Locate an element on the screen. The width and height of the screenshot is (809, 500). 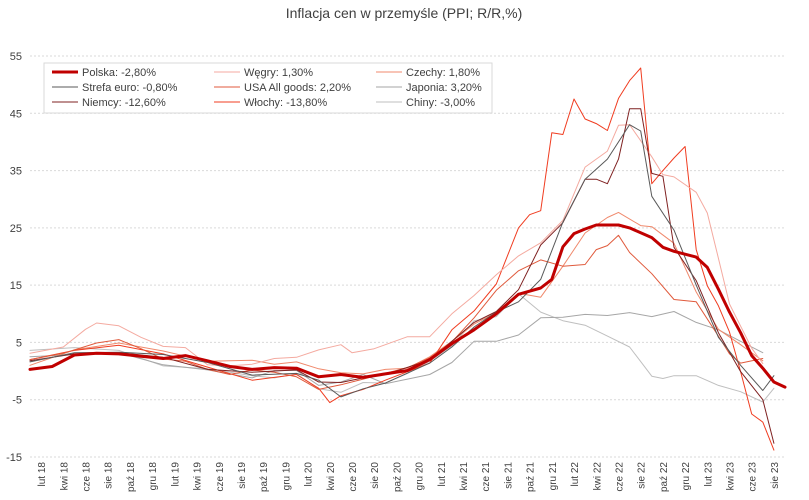
legend-label: Chiny: -3,00% is located at coordinates (440, 103).